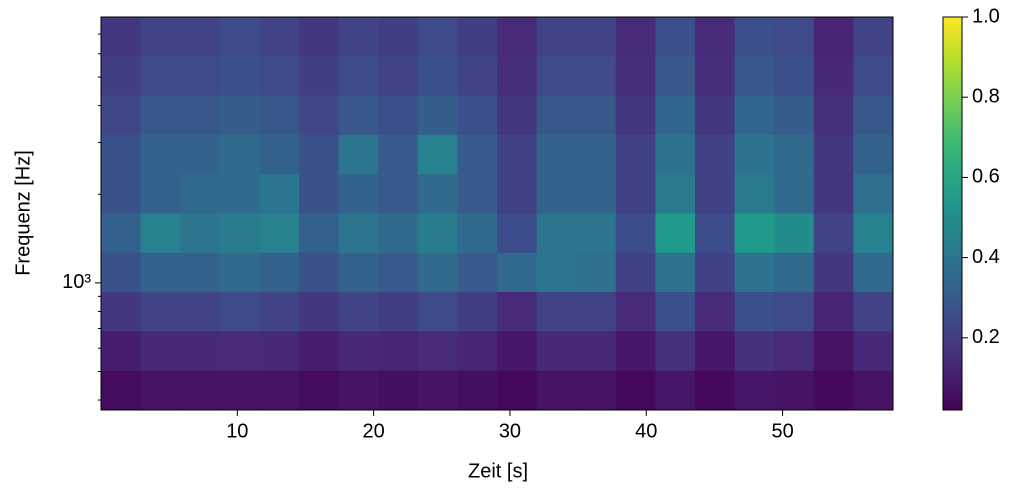 Image resolution: width=1019 pixels, height=491 pixels. I want to click on x-tick-label: 20, so click(374, 431).